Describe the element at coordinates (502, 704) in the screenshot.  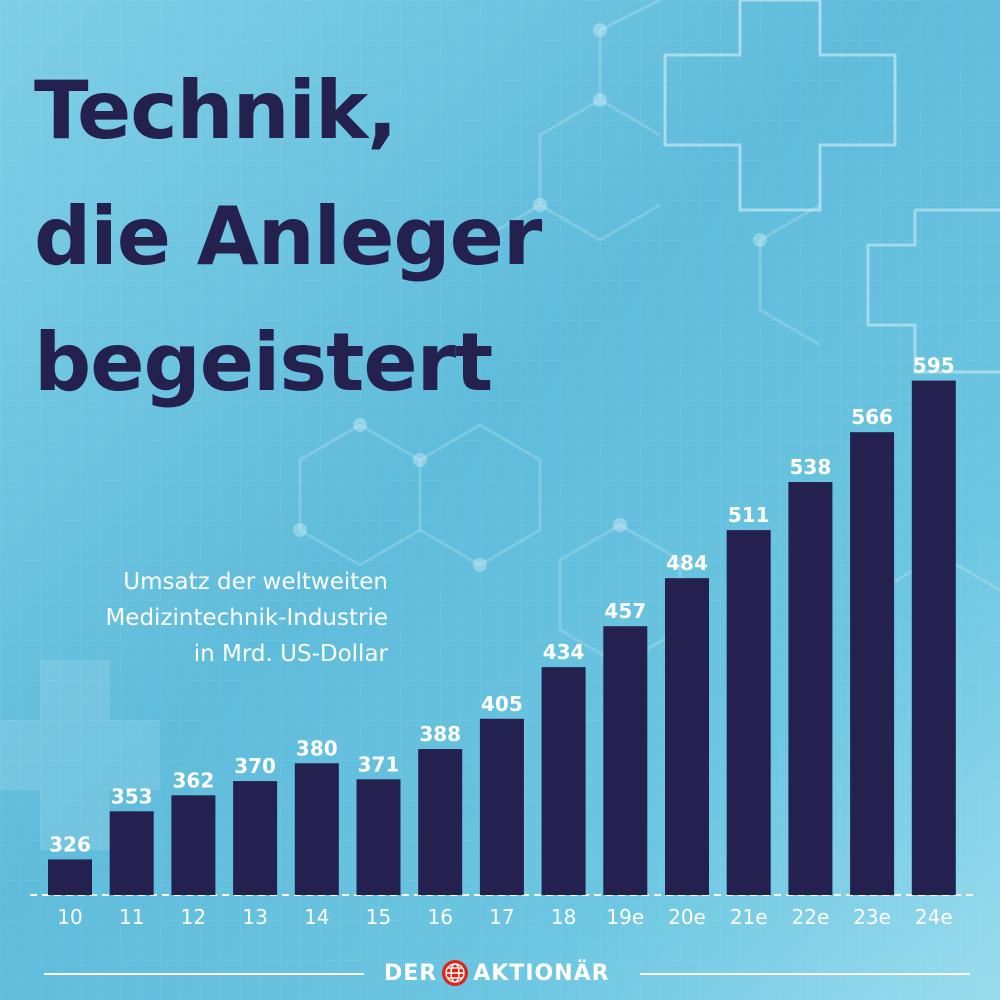
I see `data-label: 405` at that location.